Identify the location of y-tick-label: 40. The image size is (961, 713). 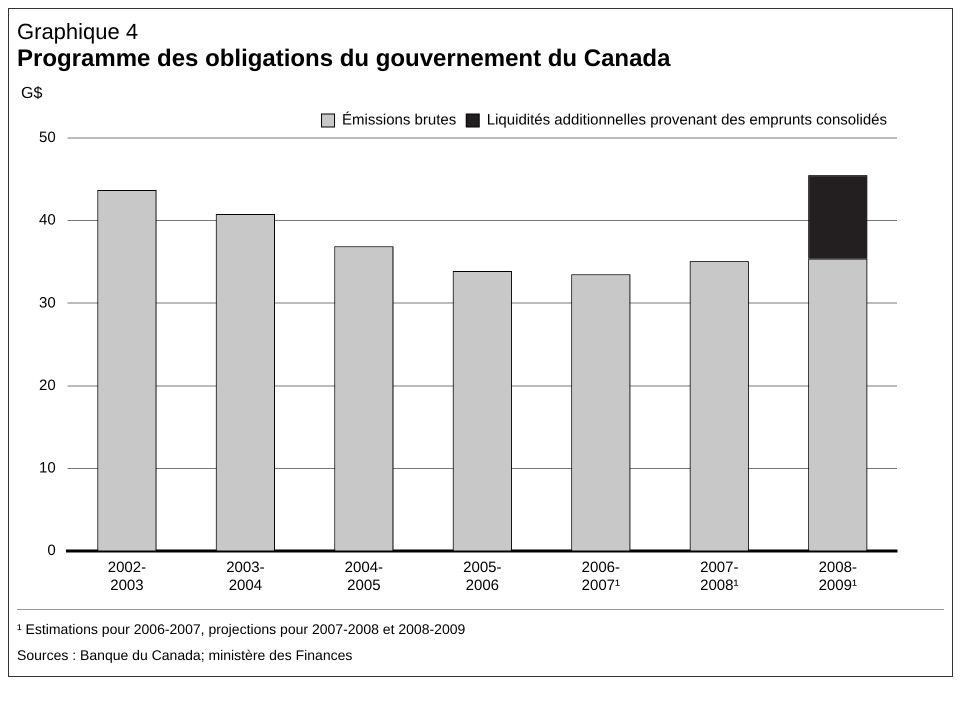
(47, 220).